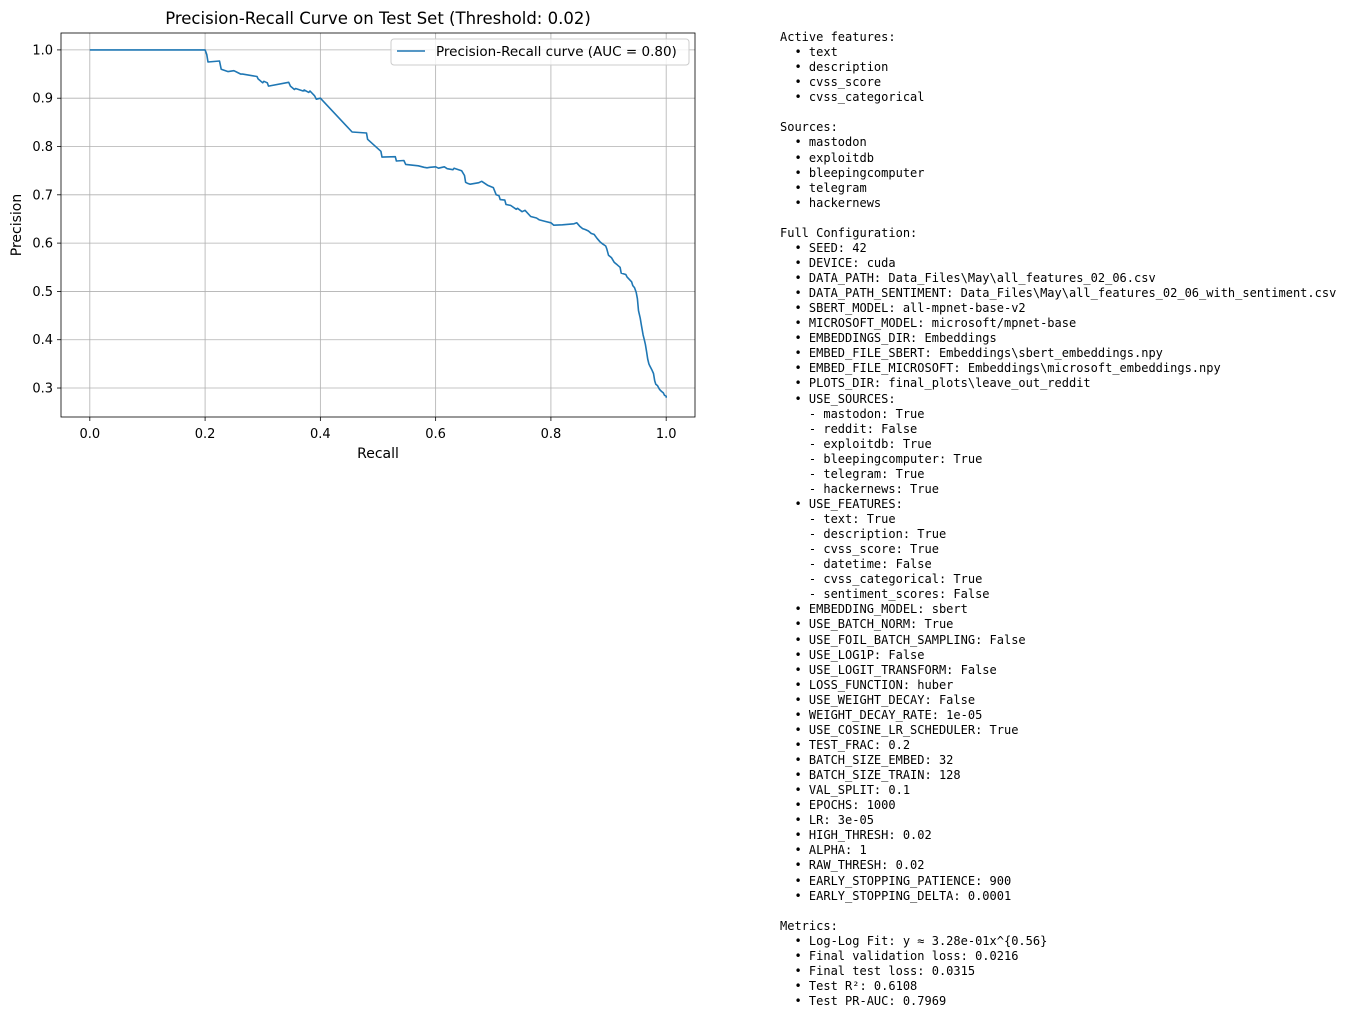 Image resolution: width=1367 pixels, height=1015 pixels. Describe the element at coordinates (870, 775) in the screenshot. I see `config-line: • BATCH_SIZE_TRAIN: 128` at that location.